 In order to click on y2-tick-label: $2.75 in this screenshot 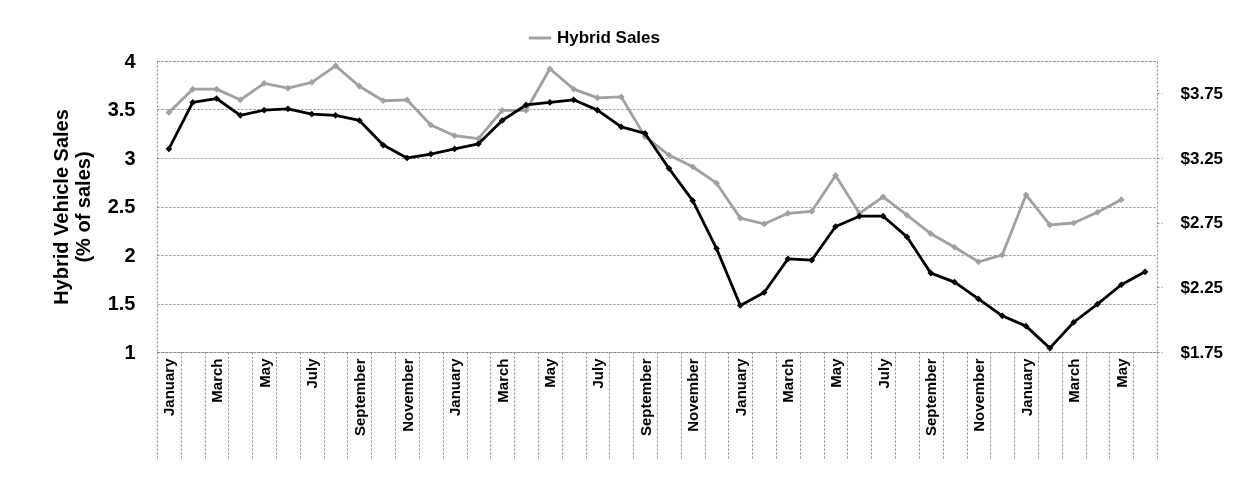, I will do `click(1202, 223)`.